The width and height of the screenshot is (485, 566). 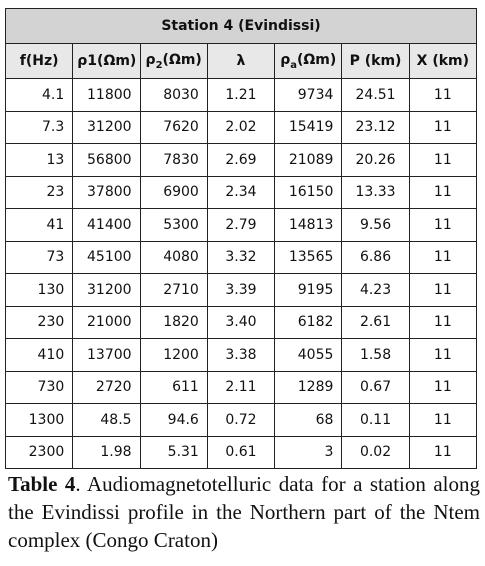 I want to click on table-cell: 94.6, so click(x=173, y=420).